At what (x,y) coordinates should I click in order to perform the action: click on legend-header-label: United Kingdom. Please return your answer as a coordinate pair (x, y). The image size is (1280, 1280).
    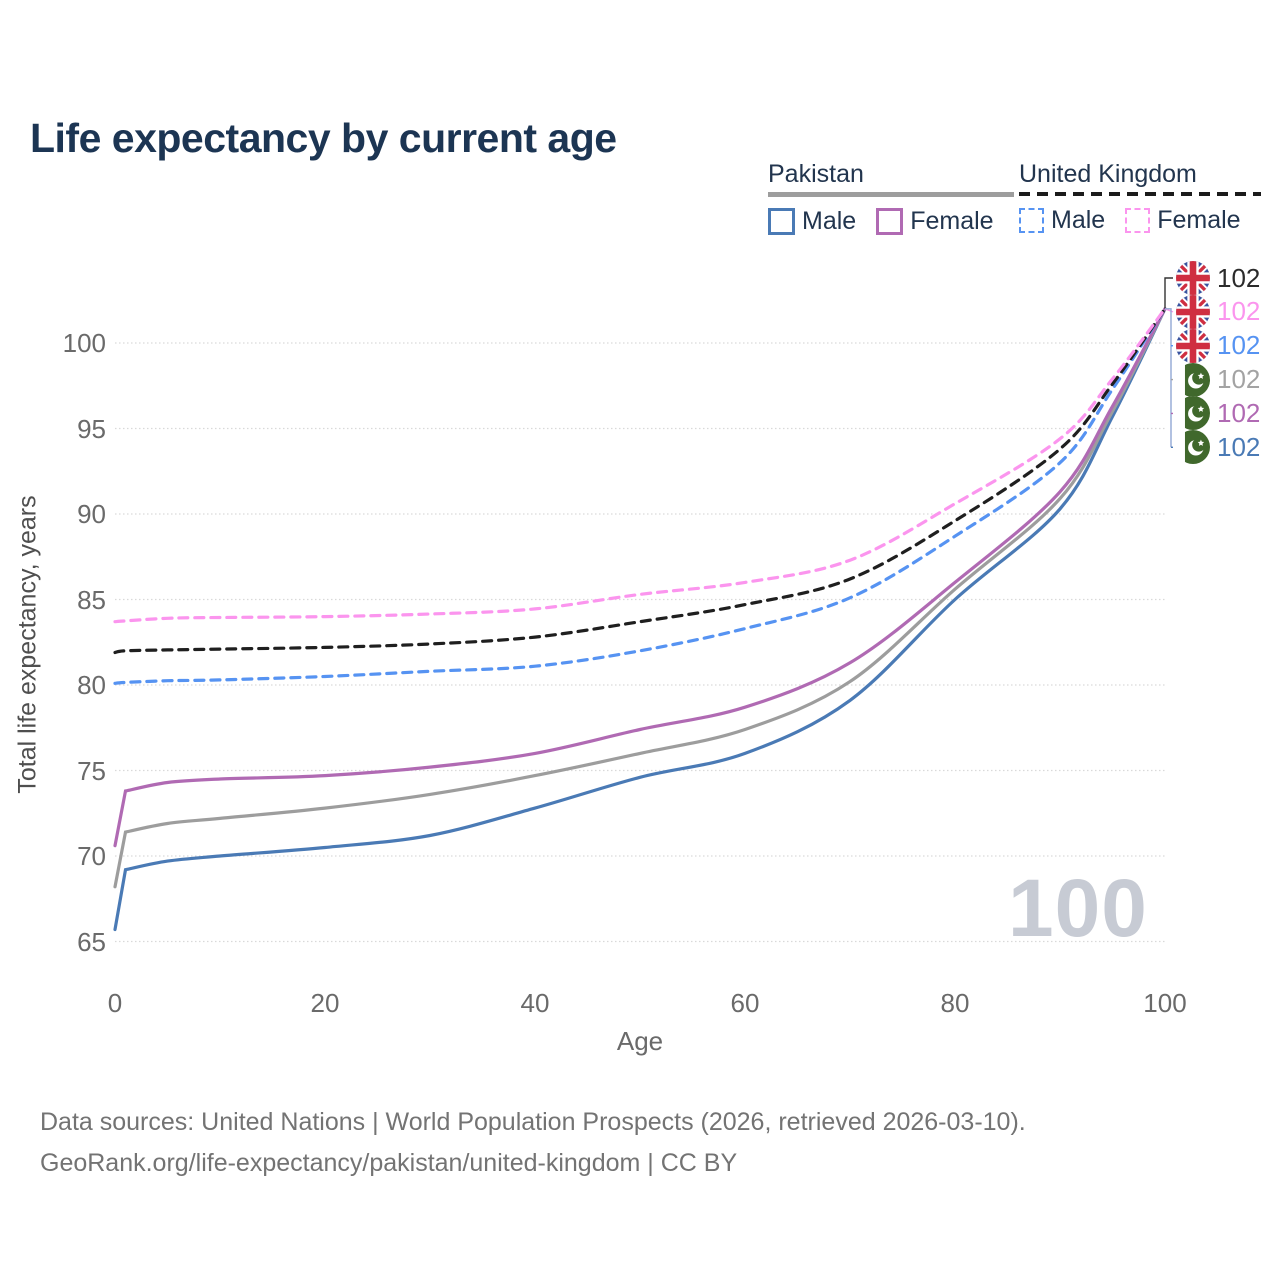
    Looking at the image, I should click on (1108, 174).